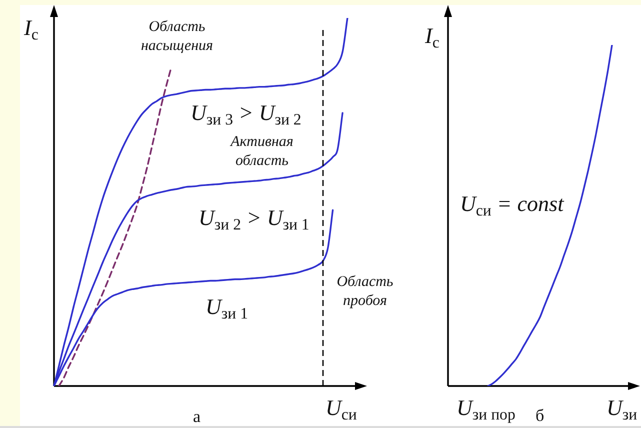 The image size is (641, 428). Describe the element at coordinates (227, 308) in the screenshot. I see `series-label: U$_{зи 1}$` at that location.